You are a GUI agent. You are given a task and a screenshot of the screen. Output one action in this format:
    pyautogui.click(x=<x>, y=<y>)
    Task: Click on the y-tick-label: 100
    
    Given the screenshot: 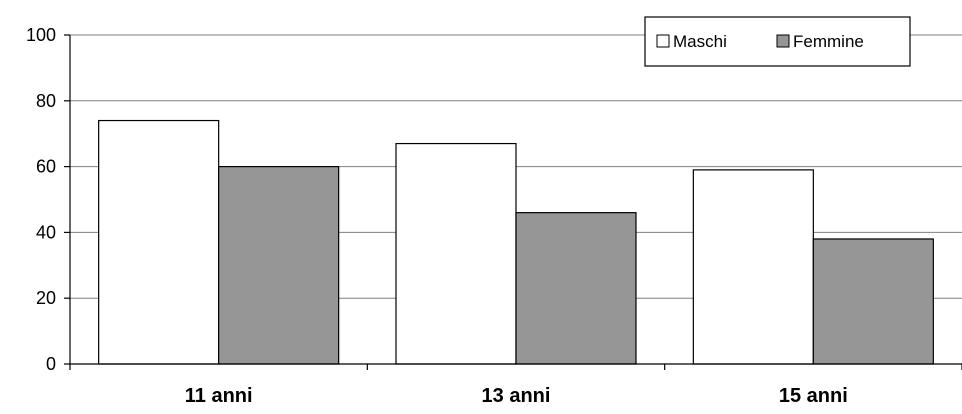 What is the action you would take?
    pyautogui.click(x=41, y=35)
    